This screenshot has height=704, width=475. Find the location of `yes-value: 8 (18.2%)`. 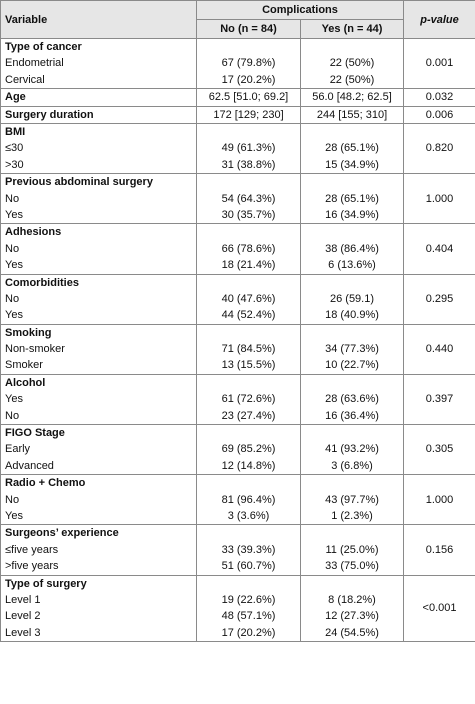

yes-value: 8 (18.2%) is located at coordinates (352, 599).